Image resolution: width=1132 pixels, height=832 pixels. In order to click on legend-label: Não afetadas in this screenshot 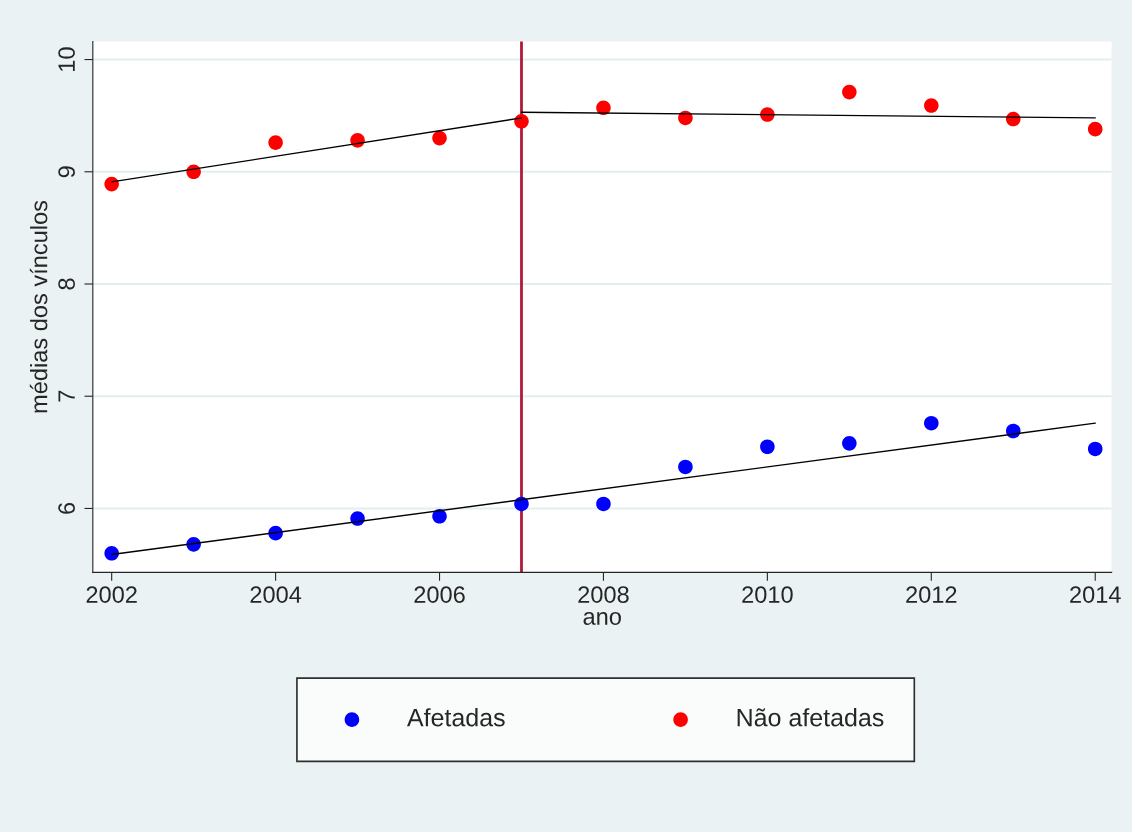, I will do `click(810, 717)`.